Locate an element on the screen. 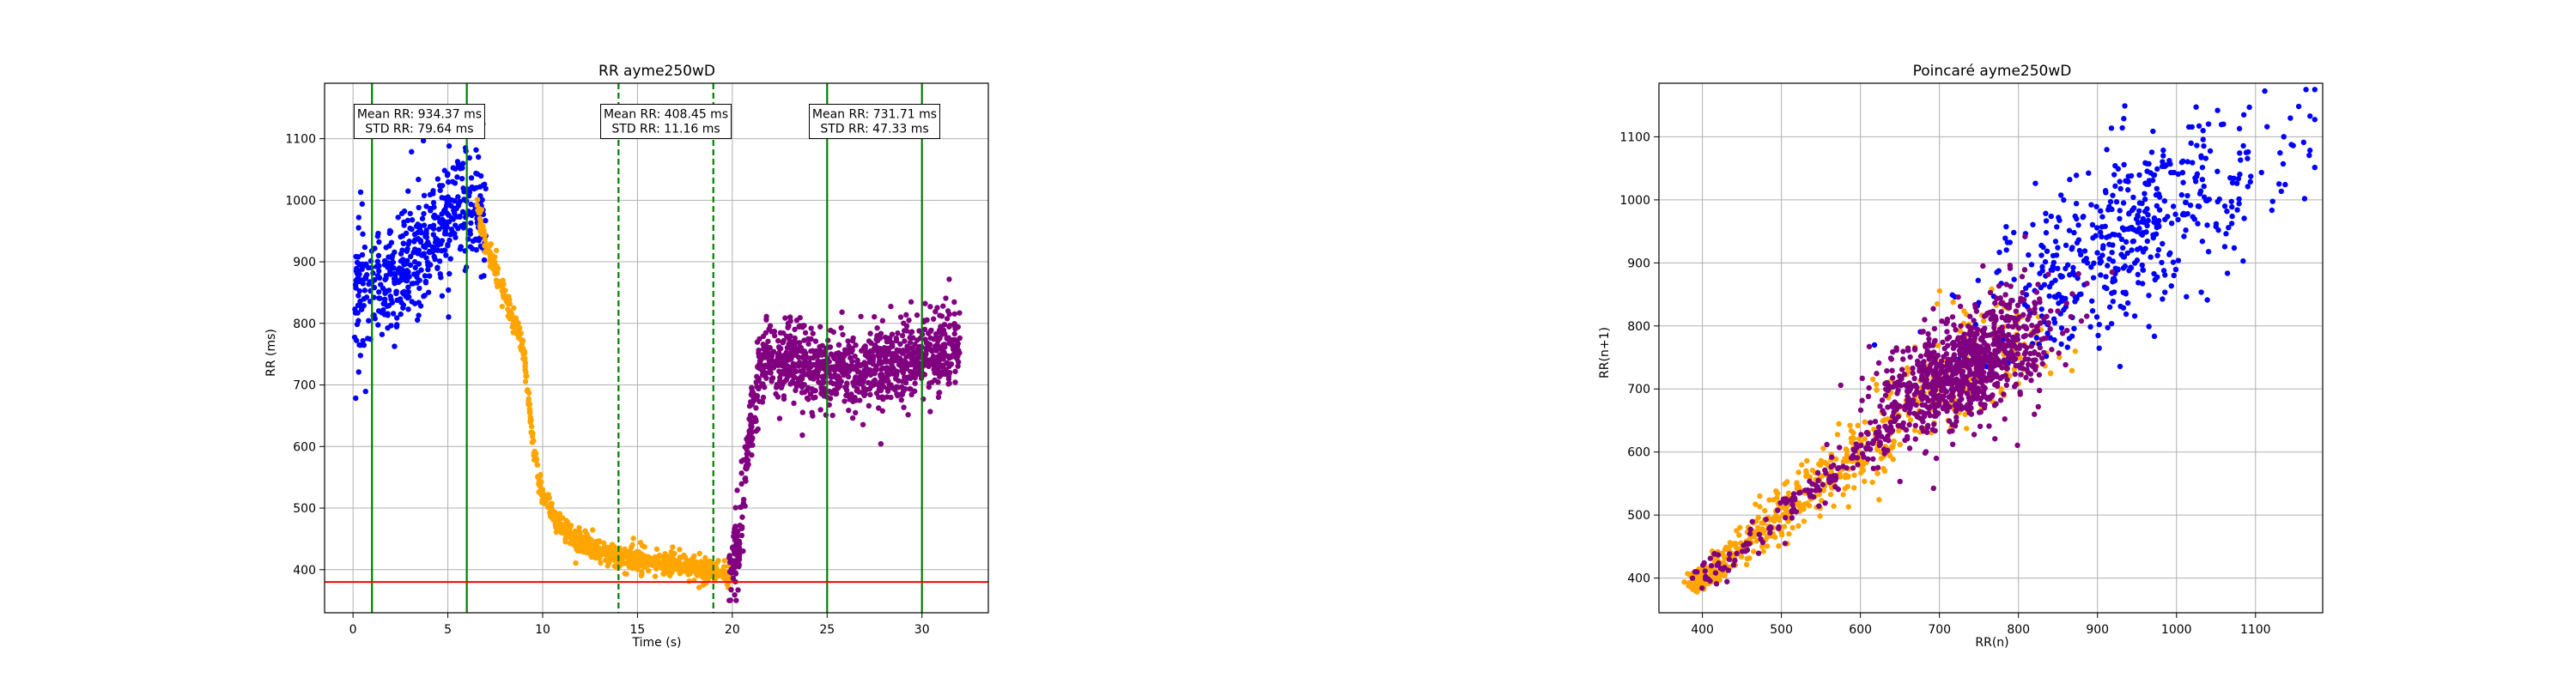 The width and height of the screenshot is (2576, 690). poincare-y-axis-label: RR(n+1) is located at coordinates (1605, 352).